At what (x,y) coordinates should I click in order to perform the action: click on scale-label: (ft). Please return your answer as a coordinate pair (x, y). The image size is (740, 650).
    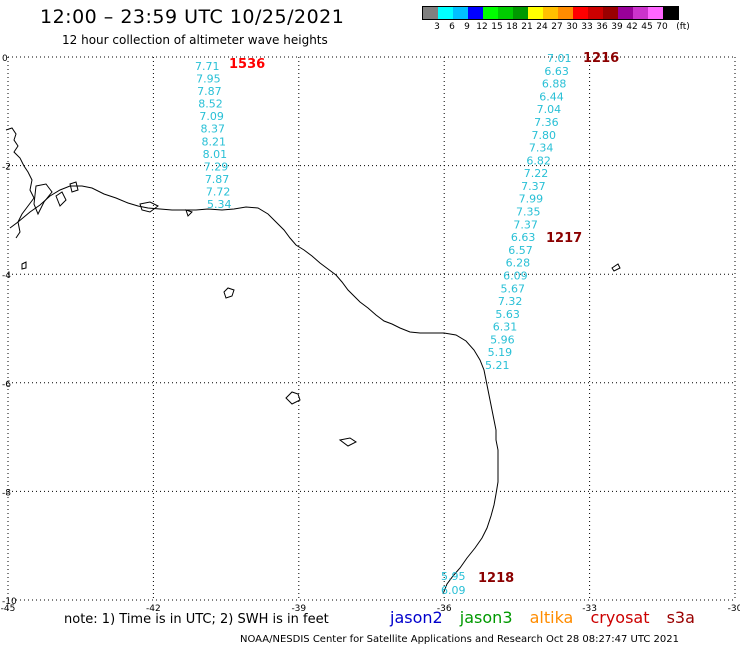
    Looking at the image, I should click on (683, 27).